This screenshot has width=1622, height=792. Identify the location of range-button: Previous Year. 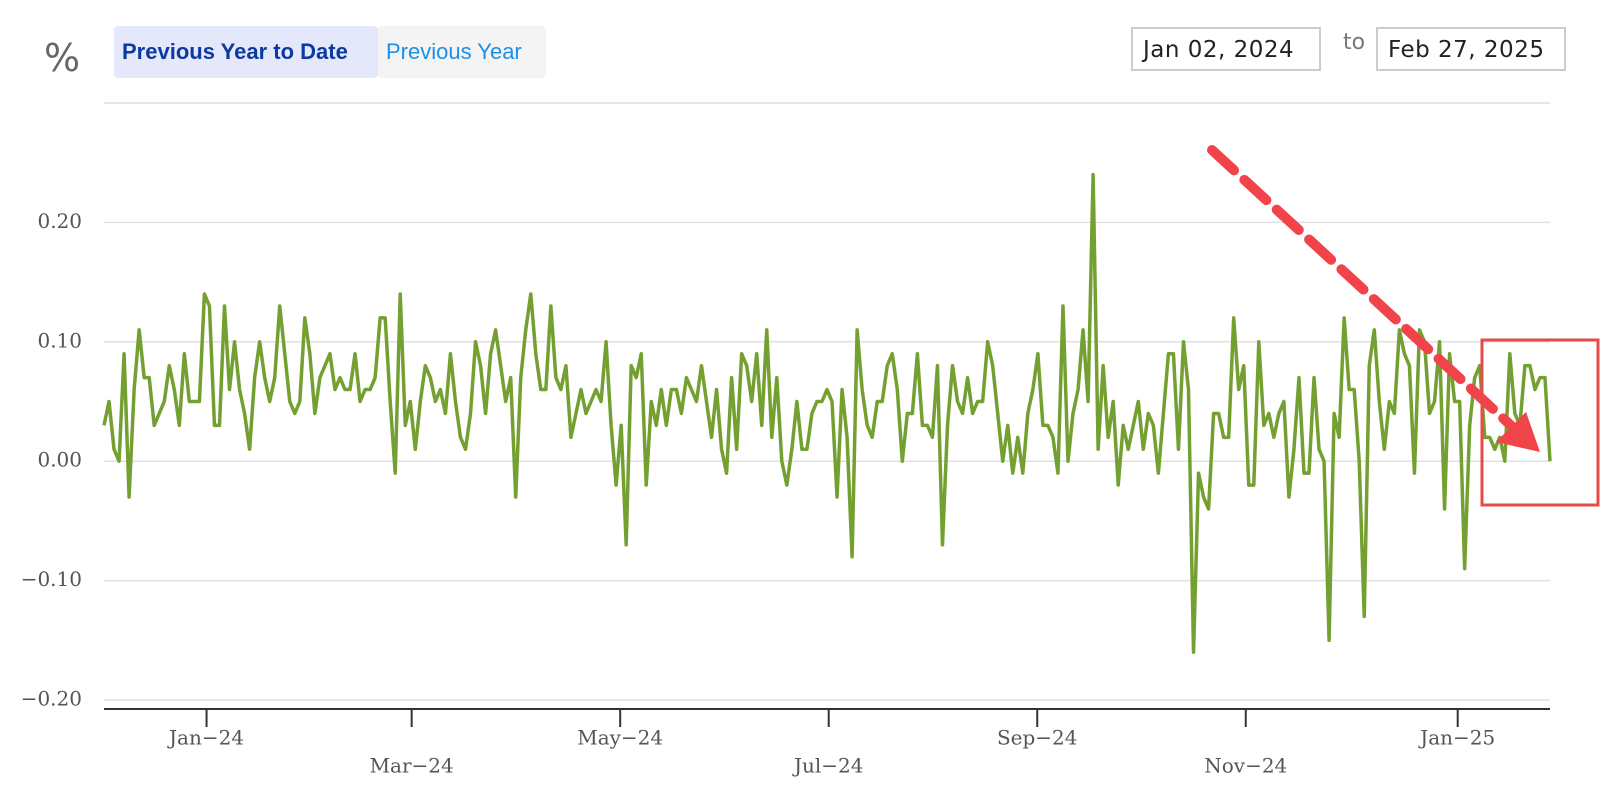
(462, 52).